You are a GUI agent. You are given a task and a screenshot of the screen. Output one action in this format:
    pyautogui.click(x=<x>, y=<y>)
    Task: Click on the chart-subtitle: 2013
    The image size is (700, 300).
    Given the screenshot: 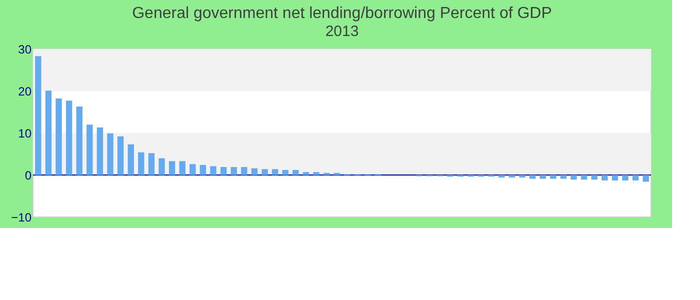 What is the action you would take?
    pyautogui.click(x=342, y=31)
    